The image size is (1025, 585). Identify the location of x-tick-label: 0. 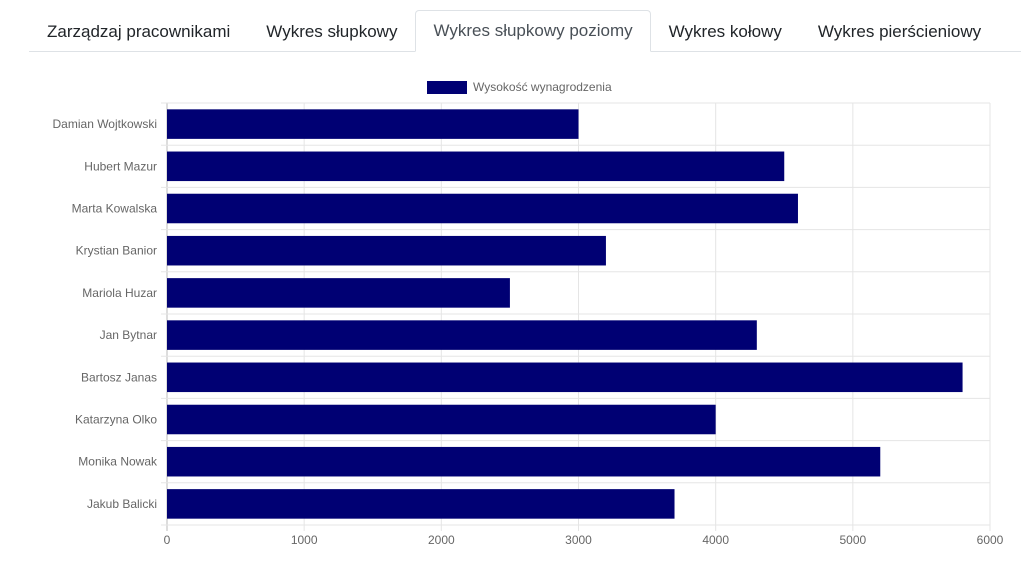
(167, 540).